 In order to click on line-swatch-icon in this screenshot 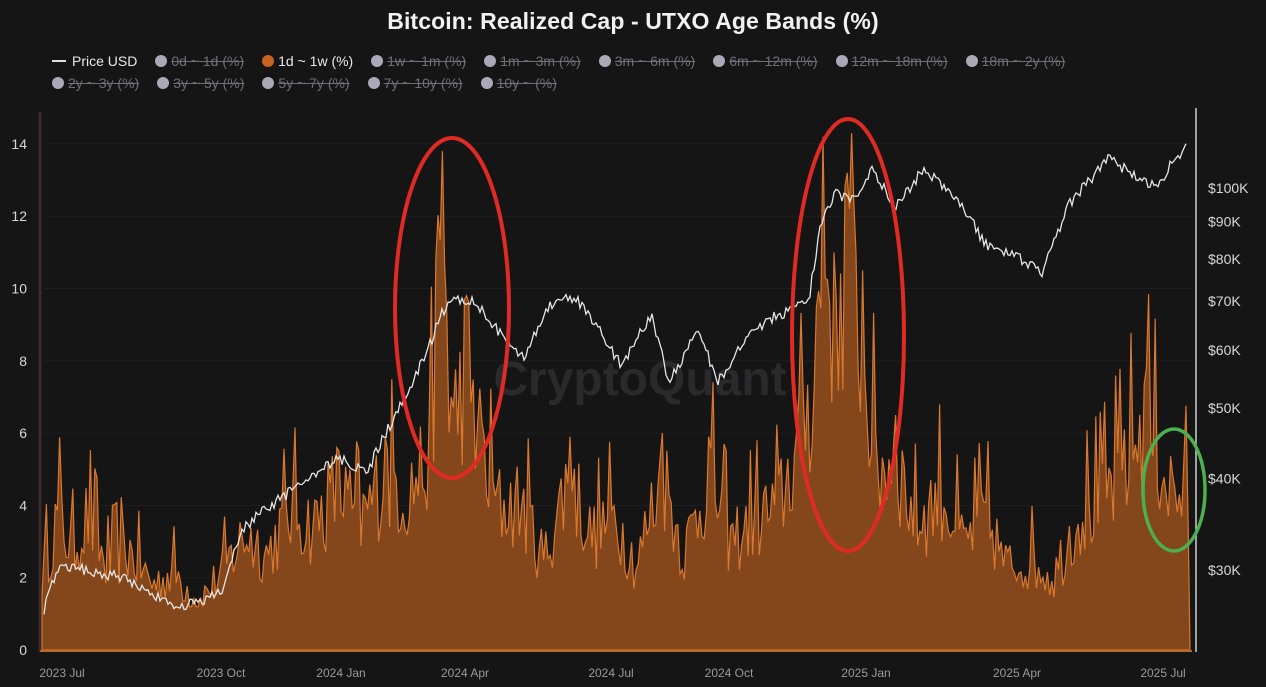, I will do `click(59, 61)`.